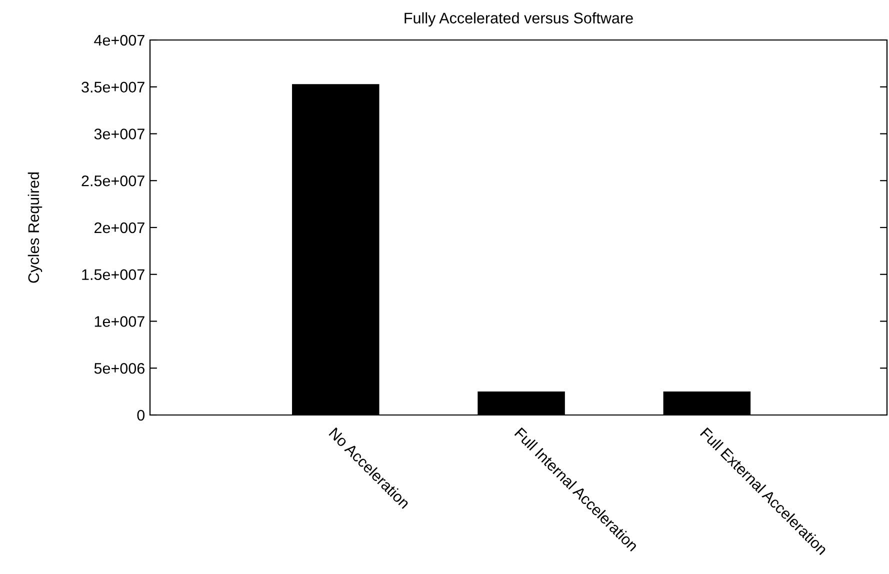 Image resolution: width=889 pixels, height=574 pixels. What do you see at coordinates (113, 87) in the screenshot?
I see `y-tick-label: 3.5e+007` at bounding box center [113, 87].